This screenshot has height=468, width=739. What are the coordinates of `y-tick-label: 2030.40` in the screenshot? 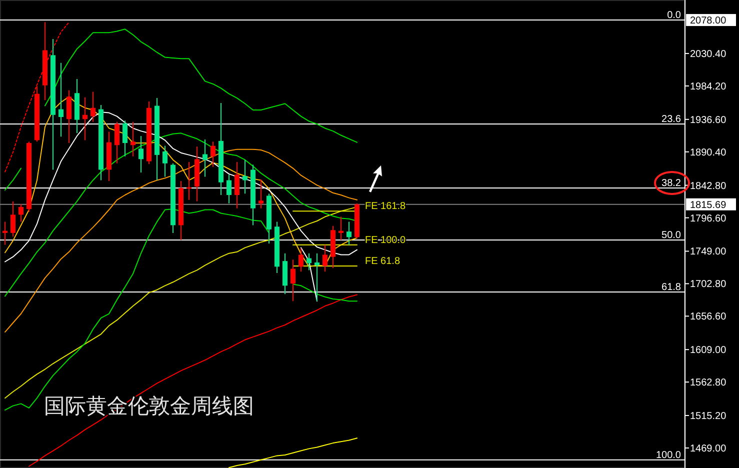 It's located at (708, 54).